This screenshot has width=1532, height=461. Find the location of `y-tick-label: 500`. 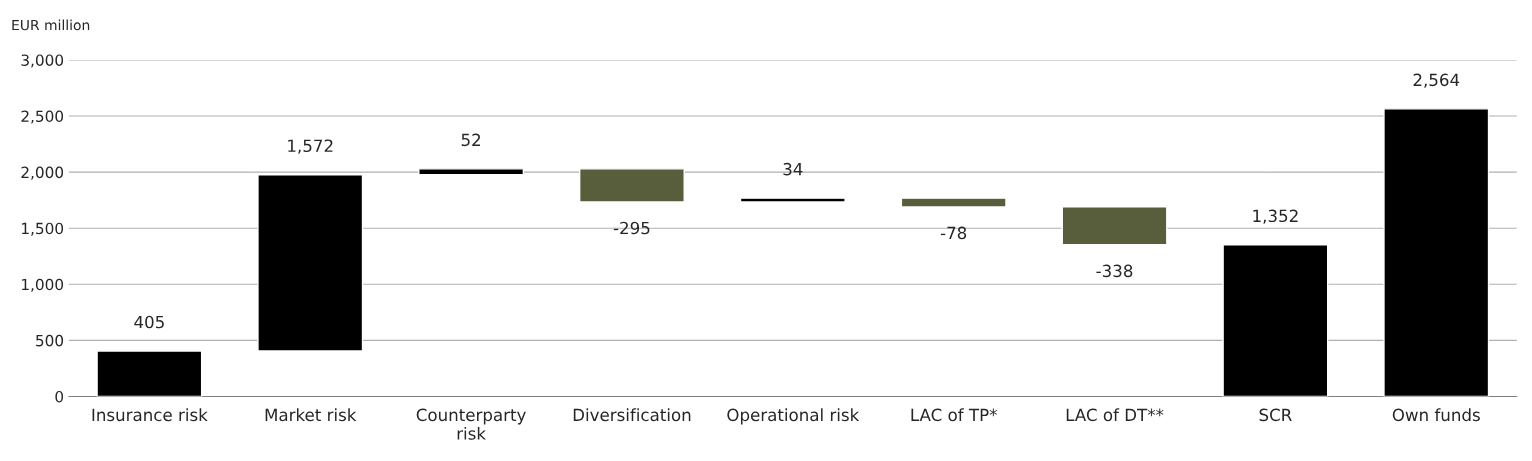

y-tick-label: 500 is located at coordinates (50, 340).